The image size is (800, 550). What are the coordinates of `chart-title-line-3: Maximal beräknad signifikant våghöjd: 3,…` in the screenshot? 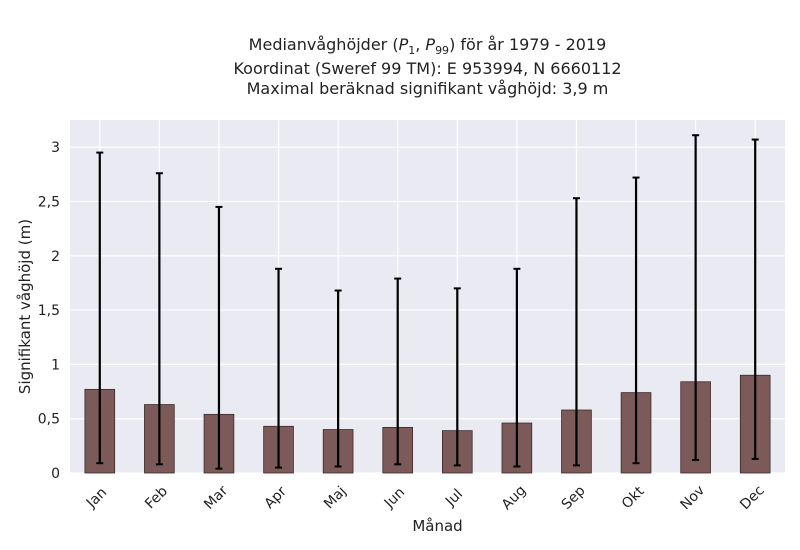 It's located at (427, 88).